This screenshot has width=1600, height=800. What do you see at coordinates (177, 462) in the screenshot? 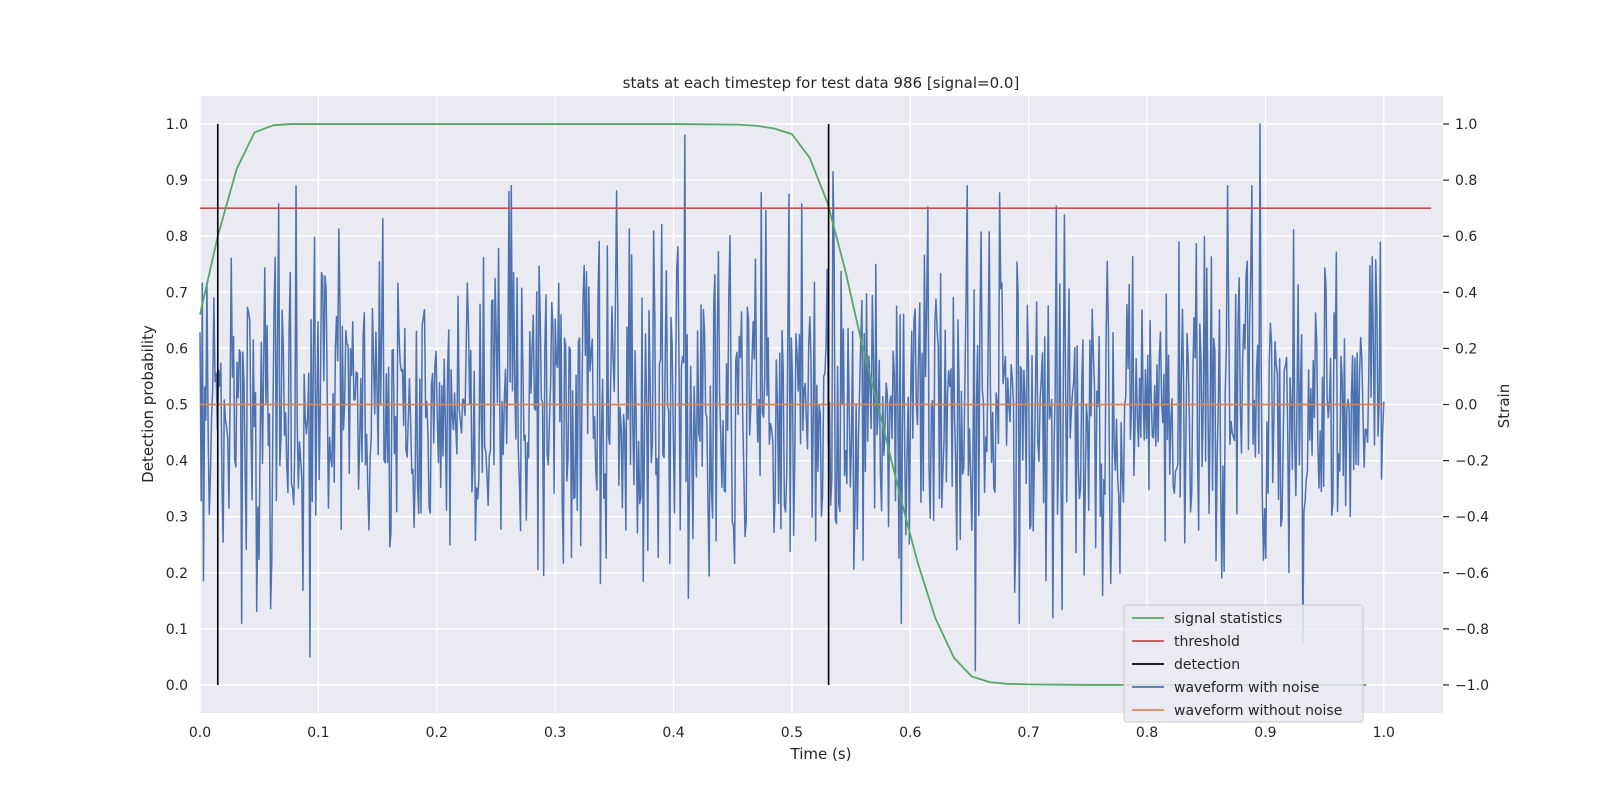
I see `y-tick-label: 0.4` at bounding box center [177, 462].